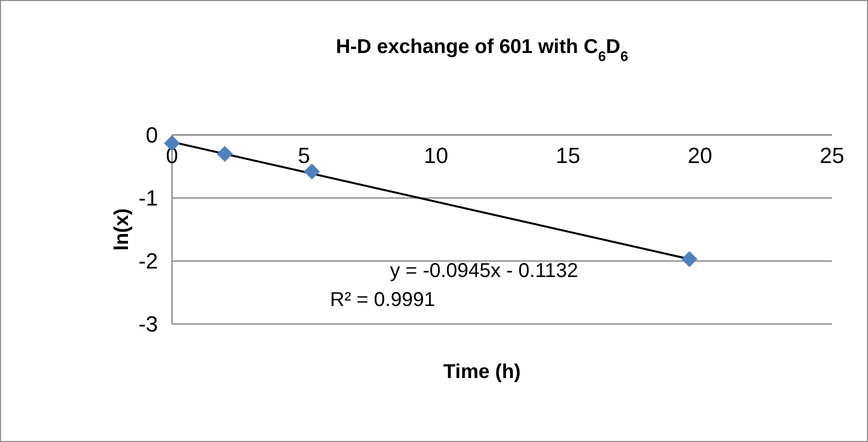 The height and width of the screenshot is (442, 868). What do you see at coordinates (436, 155) in the screenshot?
I see `x-tick-label: 10` at bounding box center [436, 155].